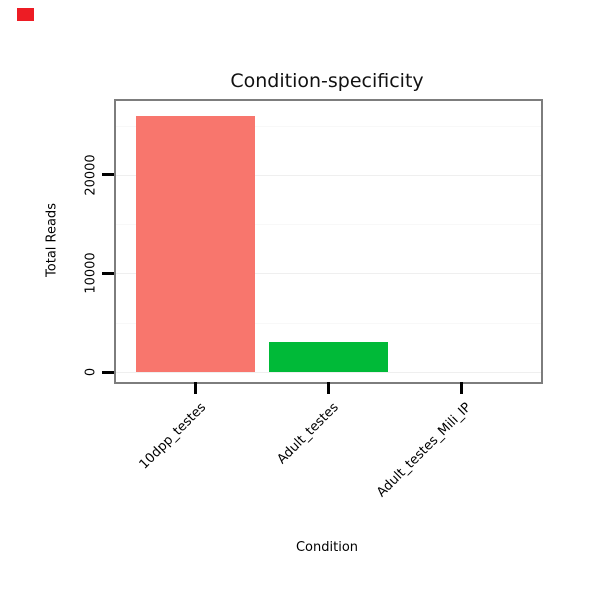 This screenshot has height=600, width=600. What do you see at coordinates (52, 240) in the screenshot?
I see `y-axis-title: Total Reads` at bounding box center [52, 240].